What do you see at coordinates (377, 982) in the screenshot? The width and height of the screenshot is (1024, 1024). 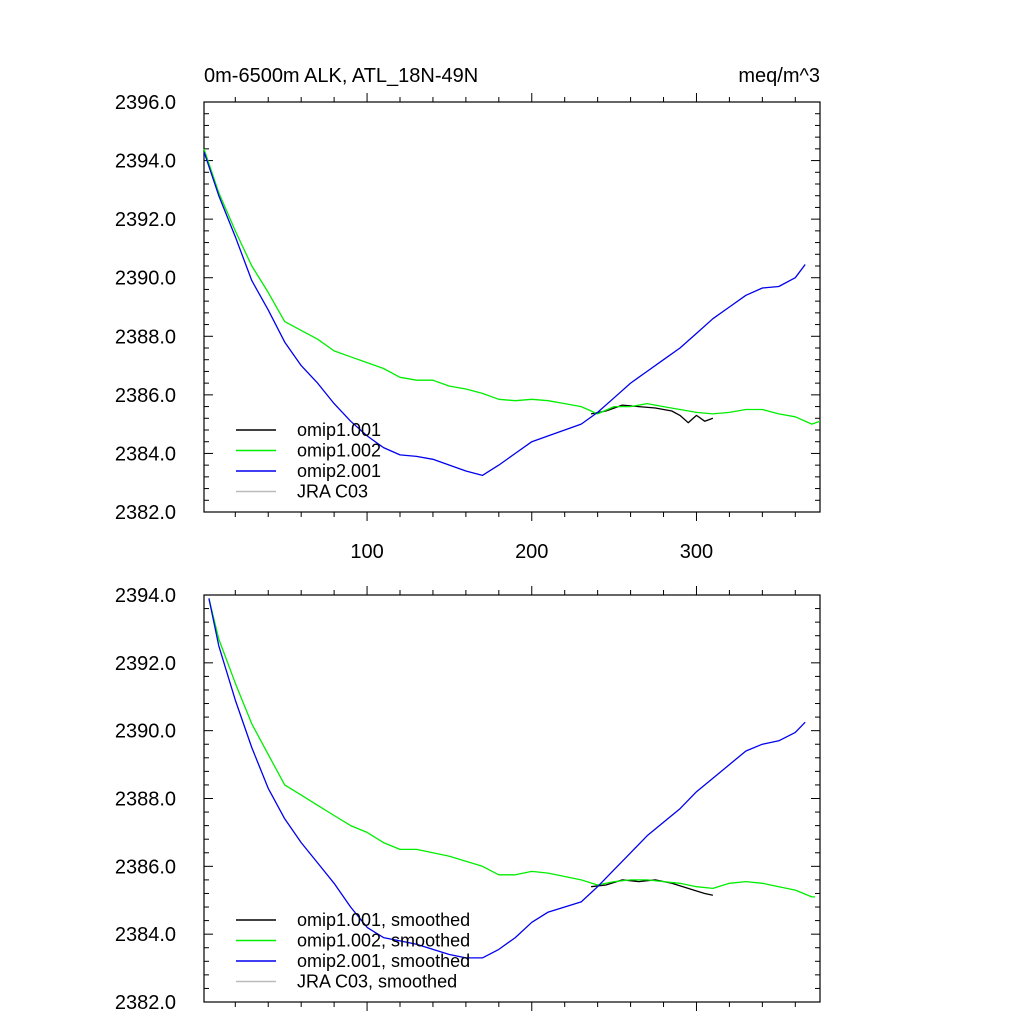 I see `legend-label: JRA C03, smoothed` at bounding box center [377, 982].